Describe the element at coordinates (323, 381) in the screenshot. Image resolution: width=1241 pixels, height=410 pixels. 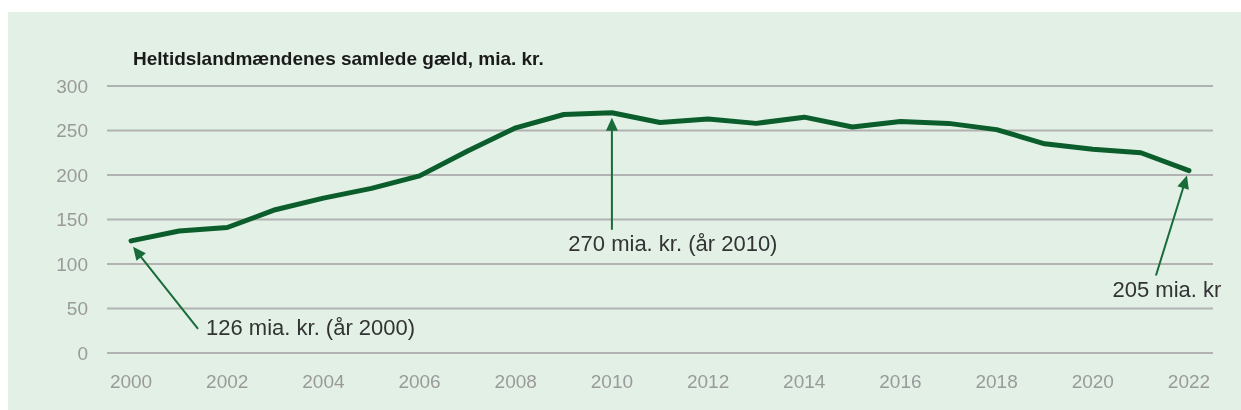
I see `x-tick-label: 2004` at that location.